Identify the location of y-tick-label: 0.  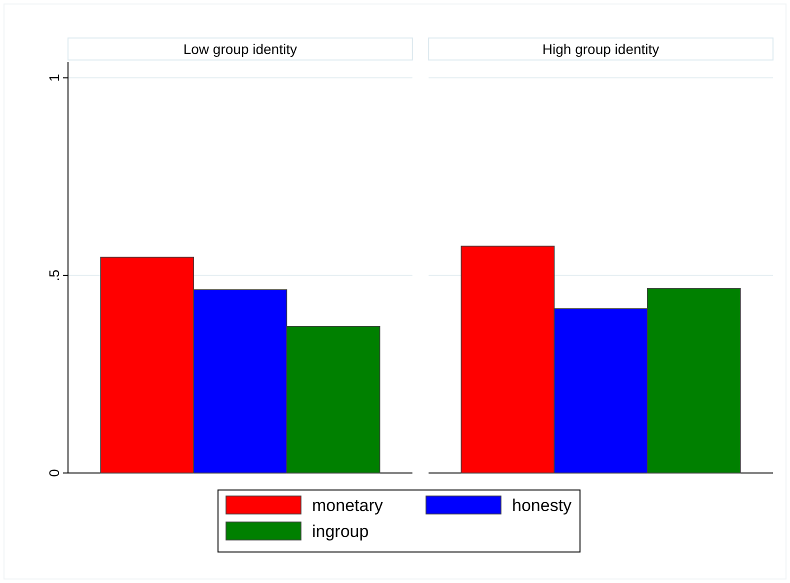
(54, 472).